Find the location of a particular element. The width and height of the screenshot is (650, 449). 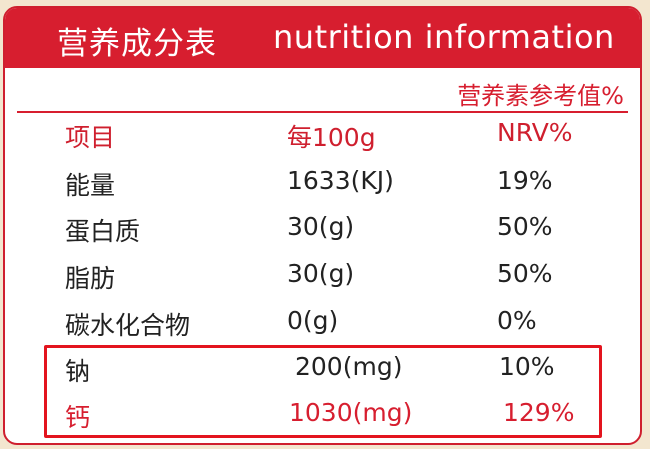

row-amount: 200(mg) is located at coordinates (349, 366).